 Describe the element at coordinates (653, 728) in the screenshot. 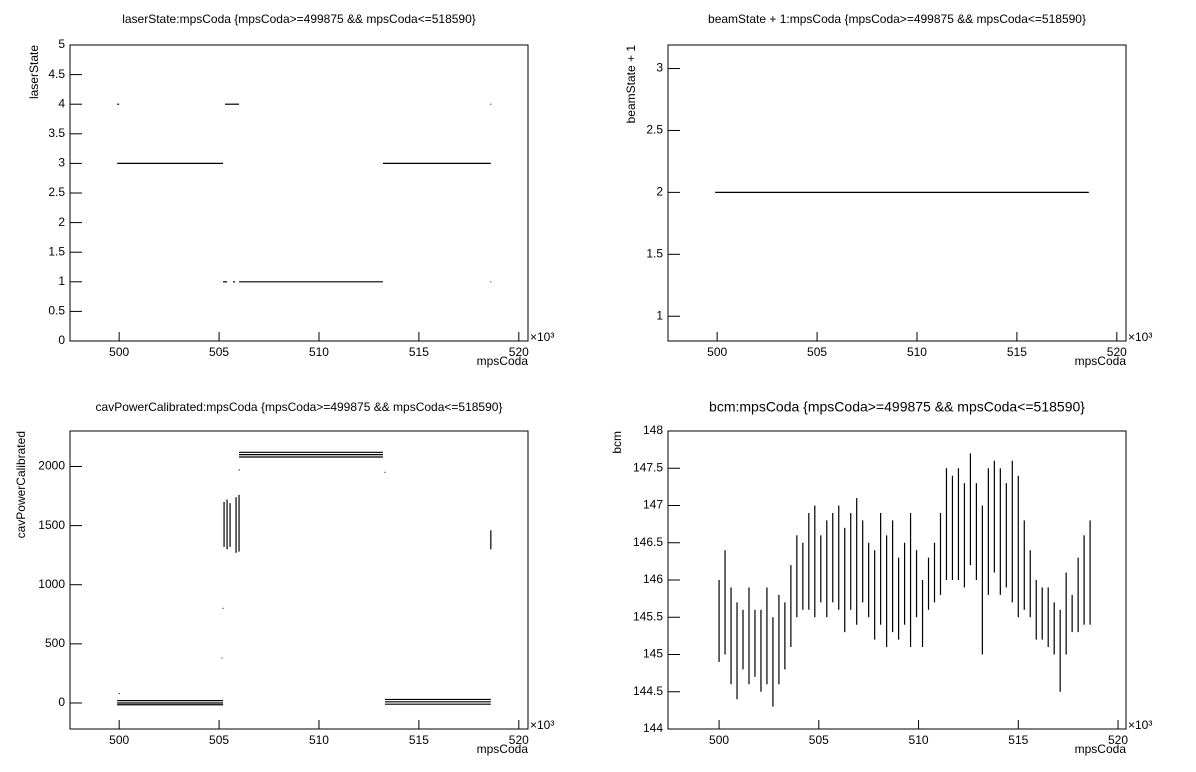

I see `y-tick-label: 144` at that location.